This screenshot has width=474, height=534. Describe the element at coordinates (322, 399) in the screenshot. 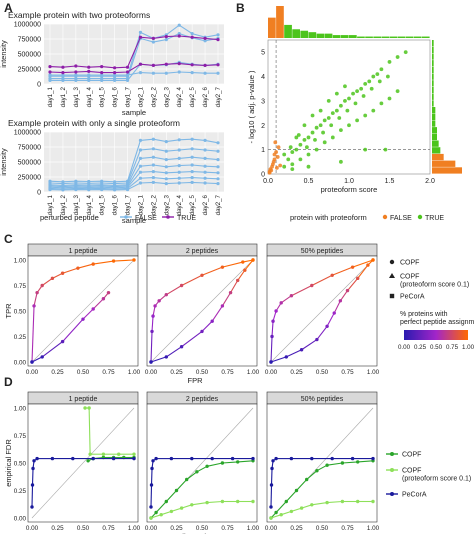

I see `facet-label: 50% peptides` at that location.